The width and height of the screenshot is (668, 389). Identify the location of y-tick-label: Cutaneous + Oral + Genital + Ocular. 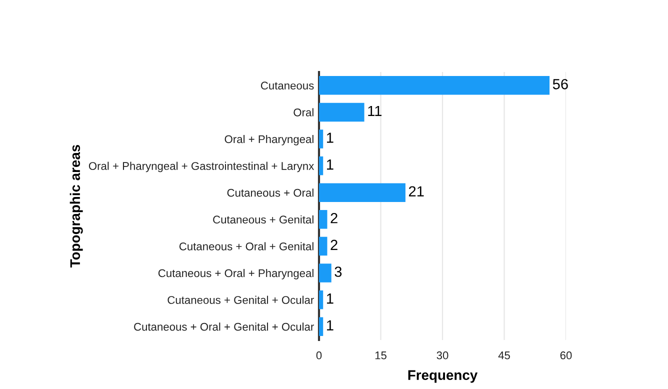
(224, 326).